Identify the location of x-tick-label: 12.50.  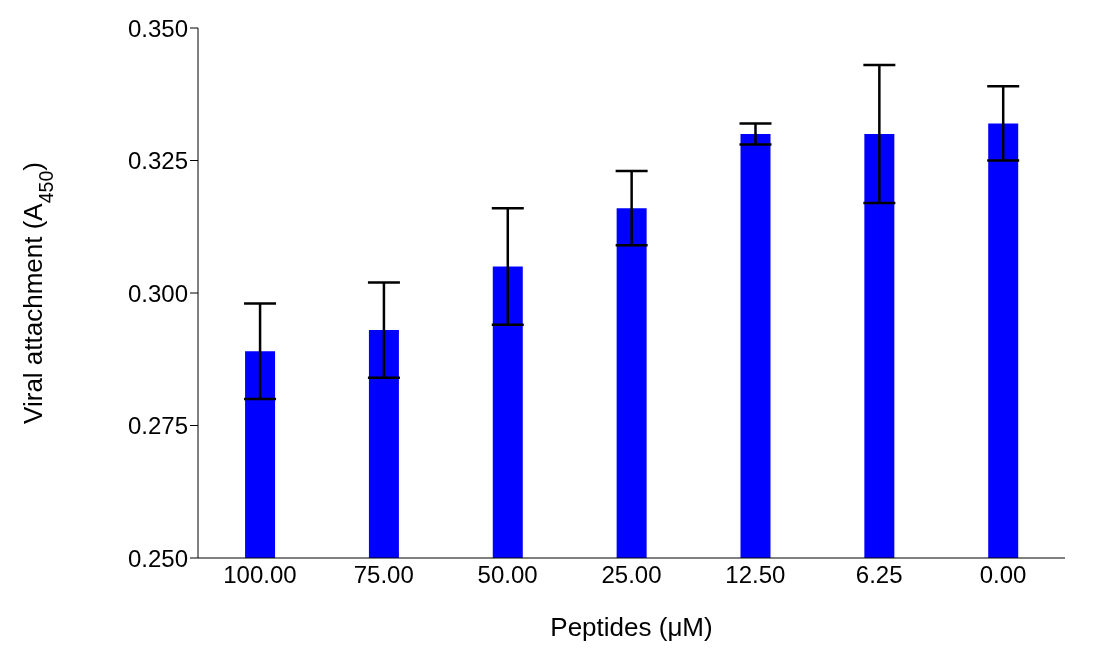
(755, 575).